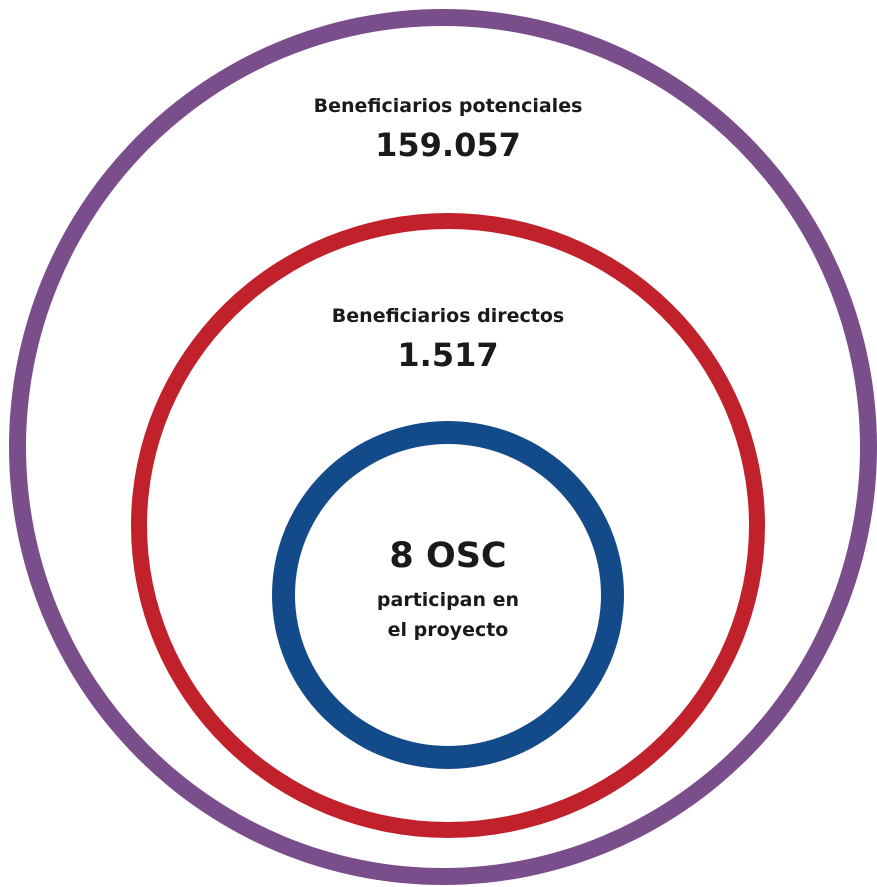  I want to click on direct-beneficiaries-label: Beneficiarios directos, so click(448, 316).